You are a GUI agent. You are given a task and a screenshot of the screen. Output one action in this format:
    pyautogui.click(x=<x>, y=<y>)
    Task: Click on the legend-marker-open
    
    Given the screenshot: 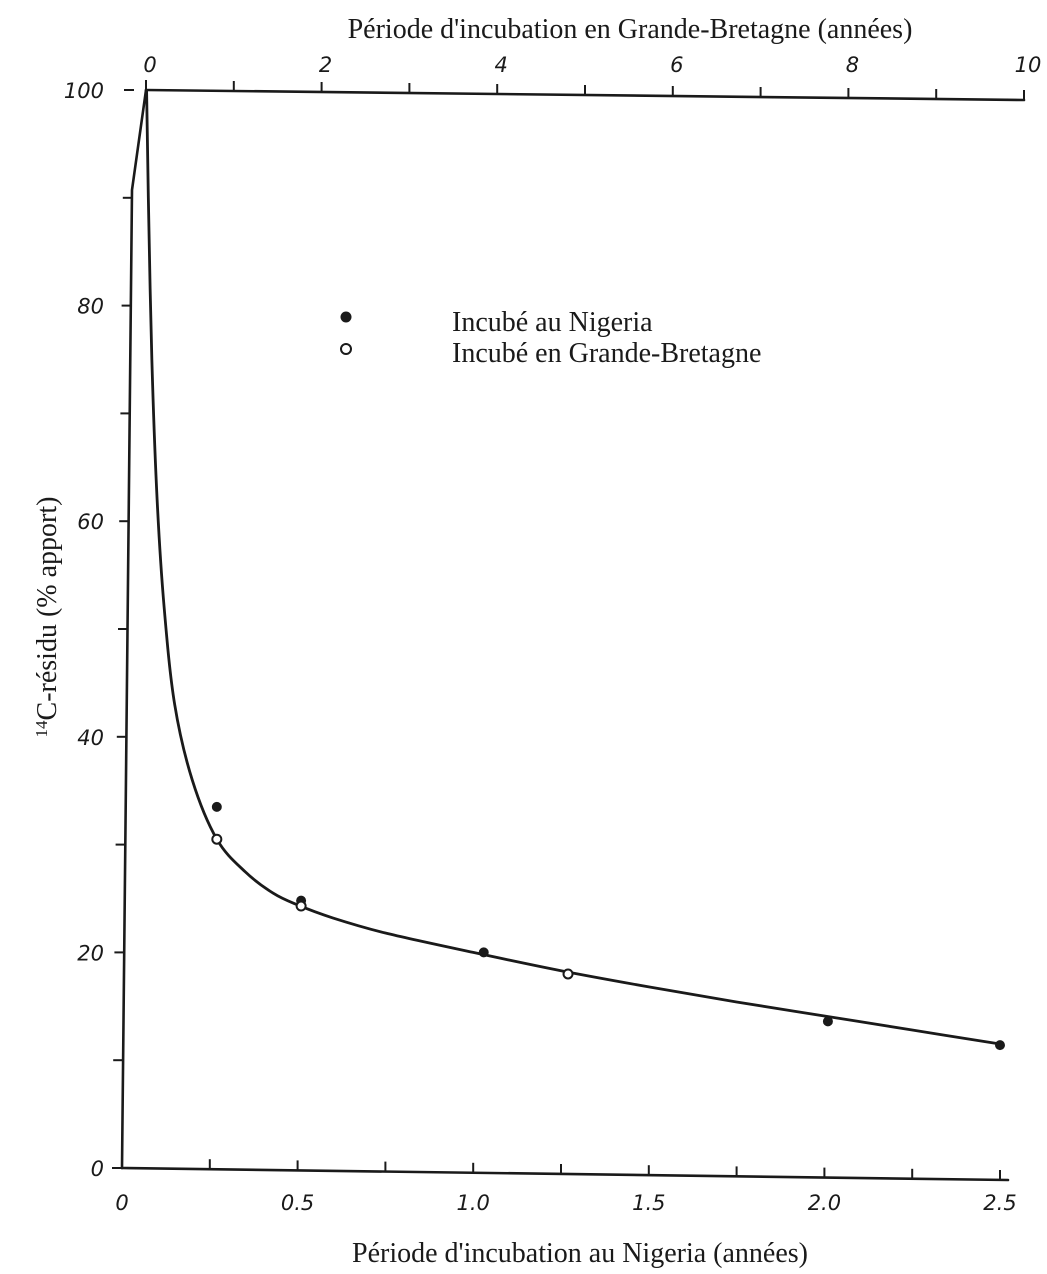 What is the action you would take?
    pyautogui.click(x=346, y=349)
    